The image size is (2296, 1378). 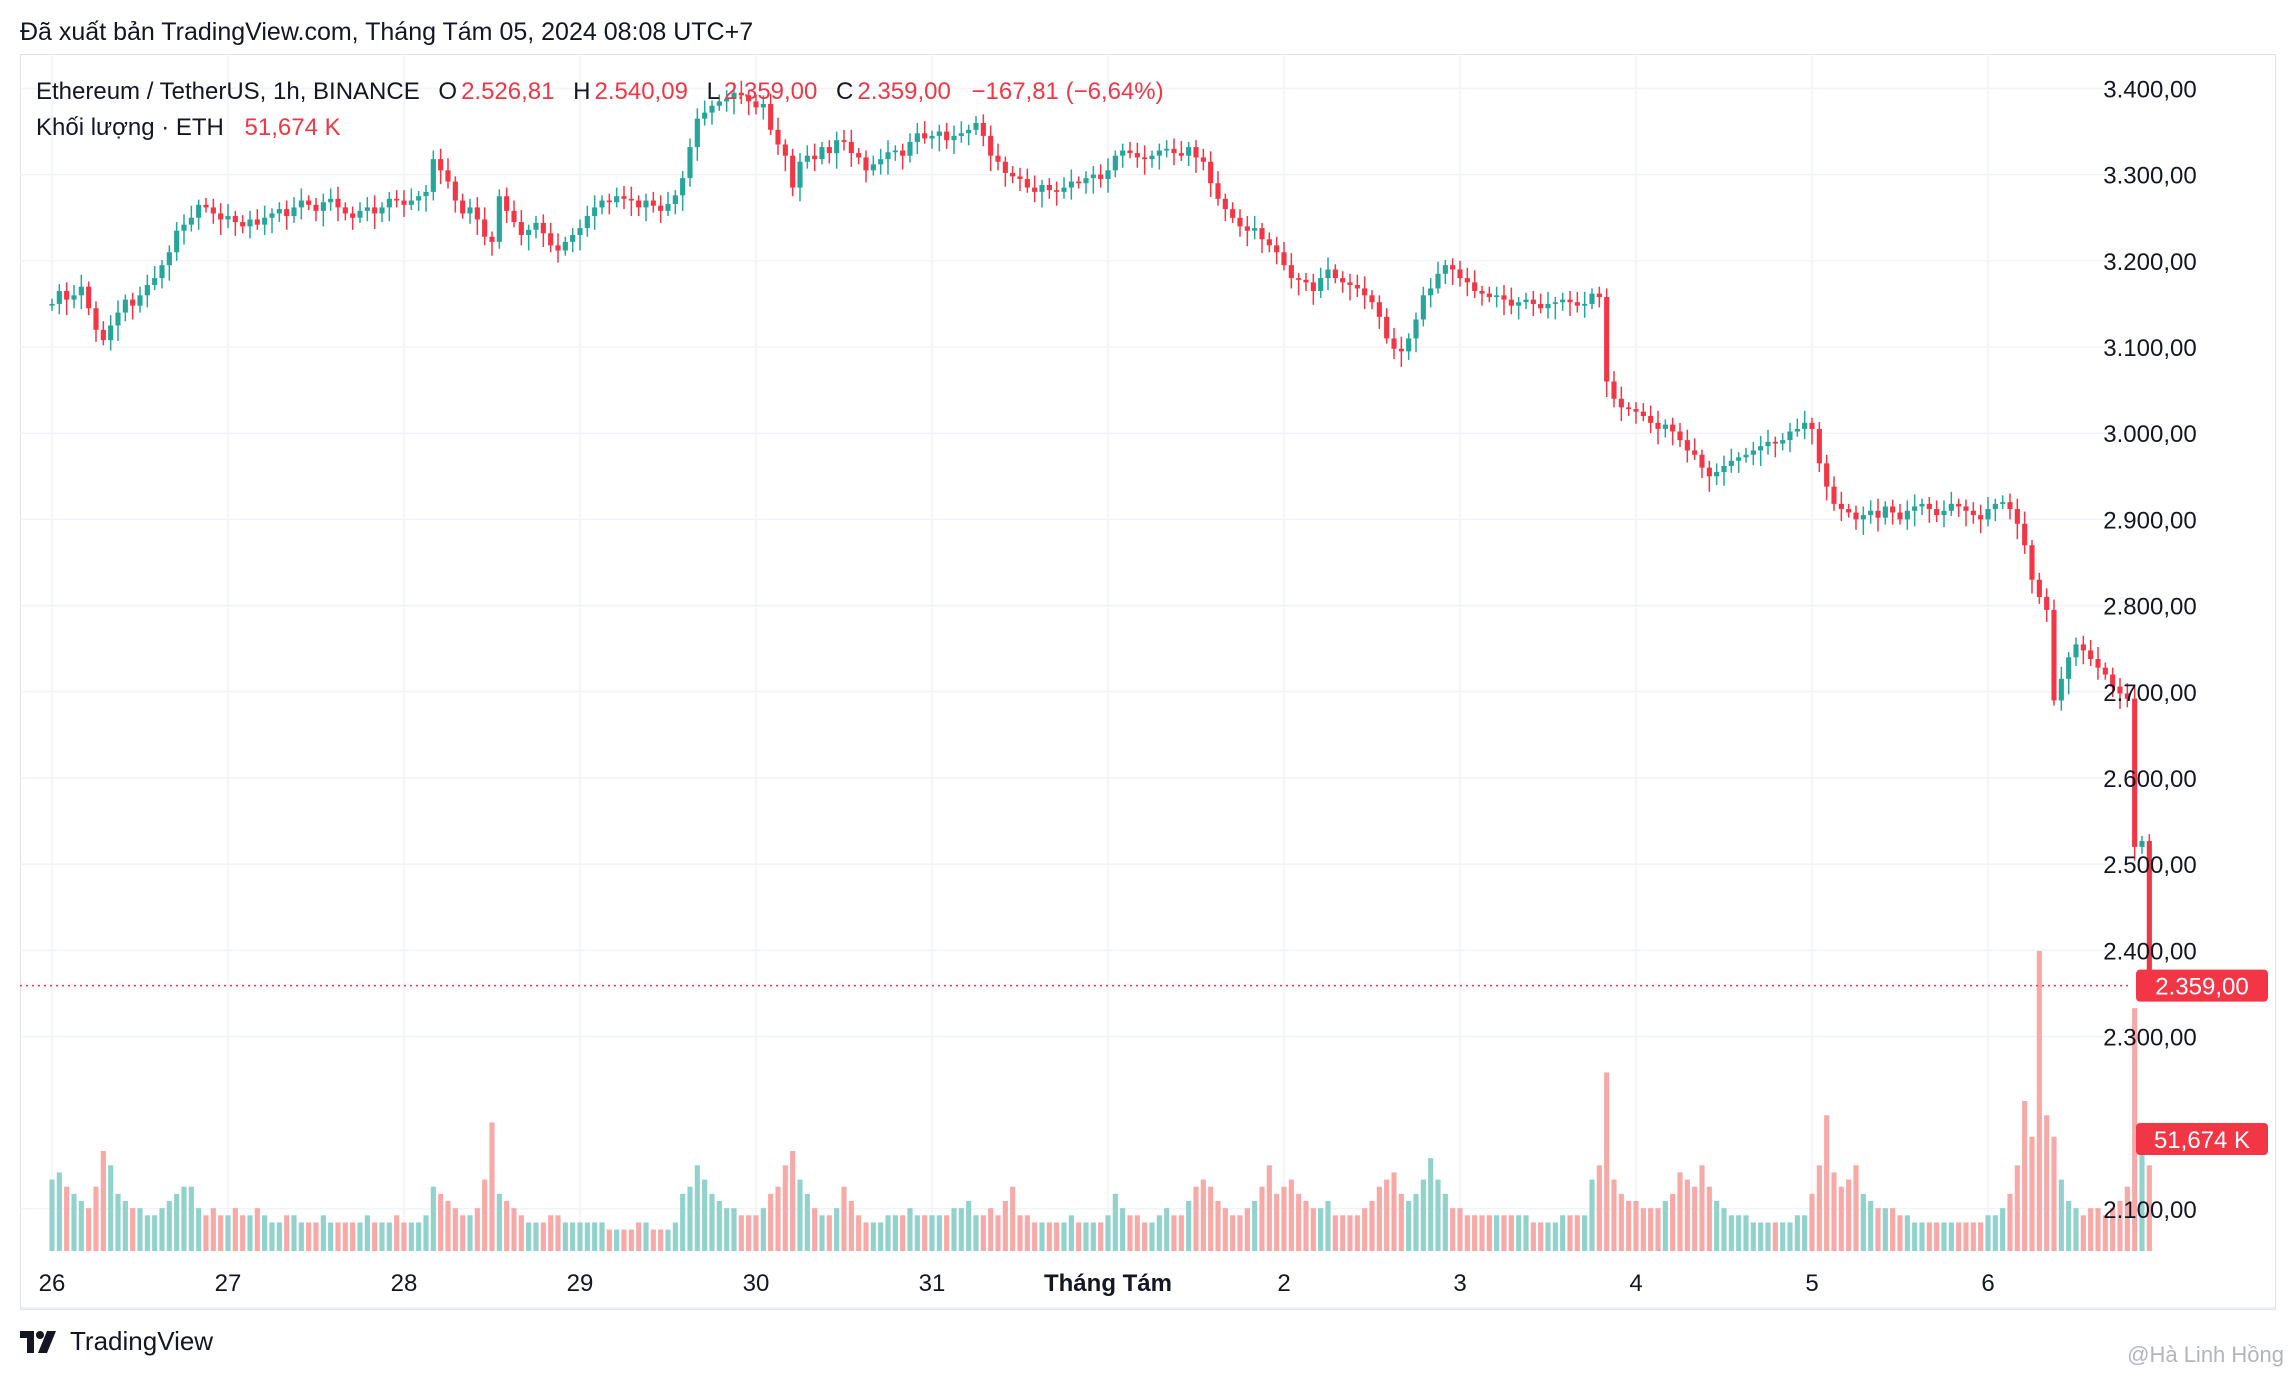 I want to click on legend-change: −167,81 (−6,64%), so click(x=1067, y=91).